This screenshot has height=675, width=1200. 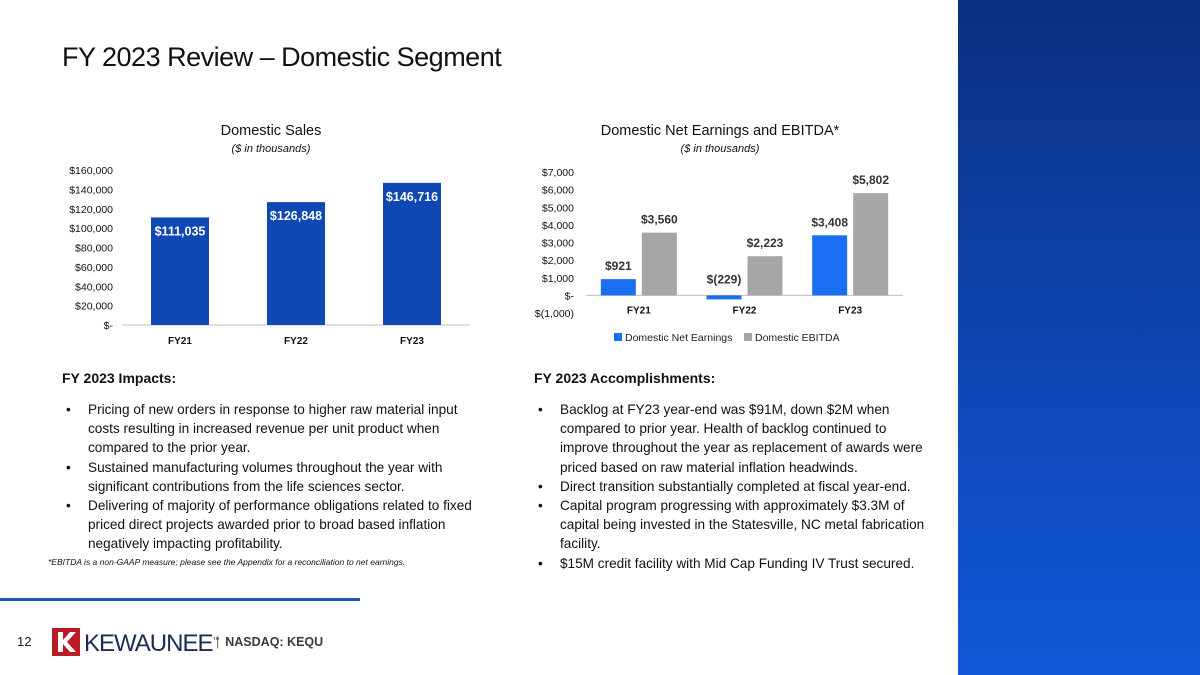 What do you see at coordinates (558, 173) in the screenshot?
I see `y-tick-label: $7,000` at bounding box center [558, 173].